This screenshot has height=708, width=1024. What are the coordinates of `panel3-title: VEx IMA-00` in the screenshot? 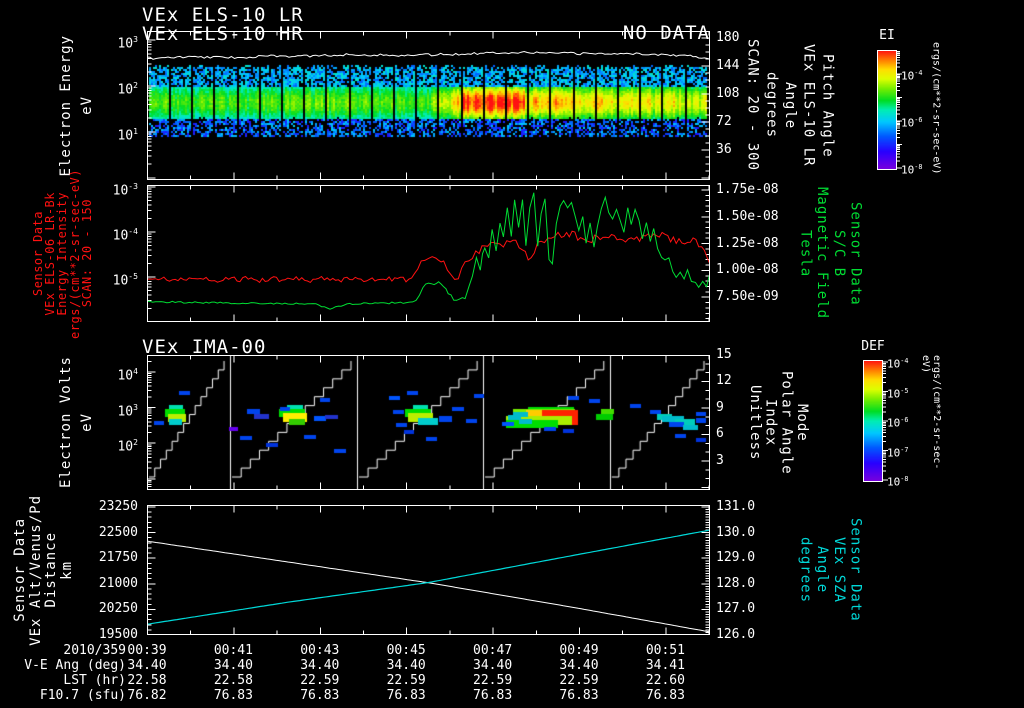 It's located at (204, 347).